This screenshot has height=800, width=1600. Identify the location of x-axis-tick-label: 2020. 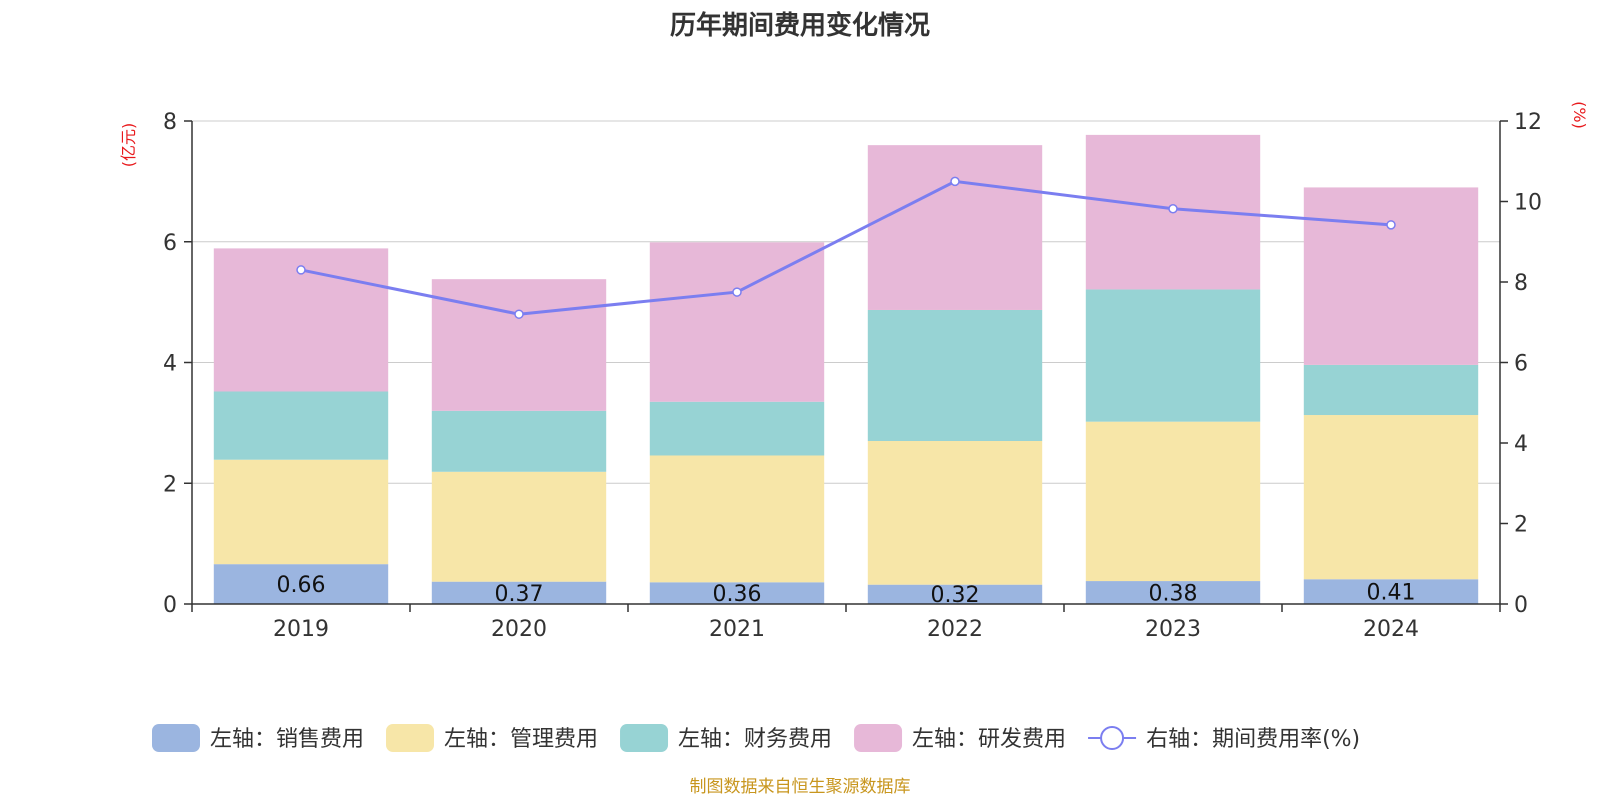
(519, 629).